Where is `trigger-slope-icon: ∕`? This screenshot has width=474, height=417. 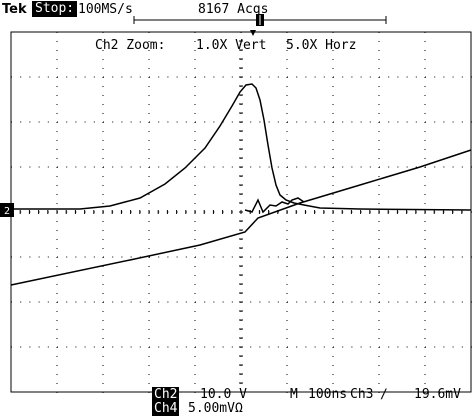 trigger-slope-icon: ∕ is located at coordinates (384, 394).